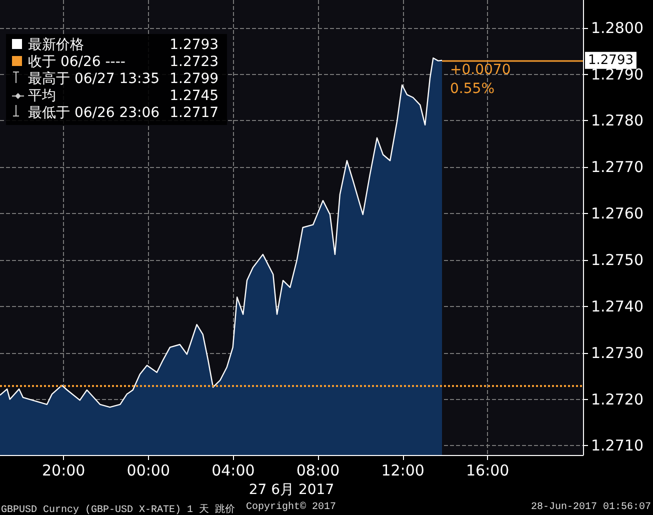 This screenshot has width=653, height=515. Describe the element at coordinates (617, 306) in the screenshot. I see `y-tick-label: 1.2740` at that location.